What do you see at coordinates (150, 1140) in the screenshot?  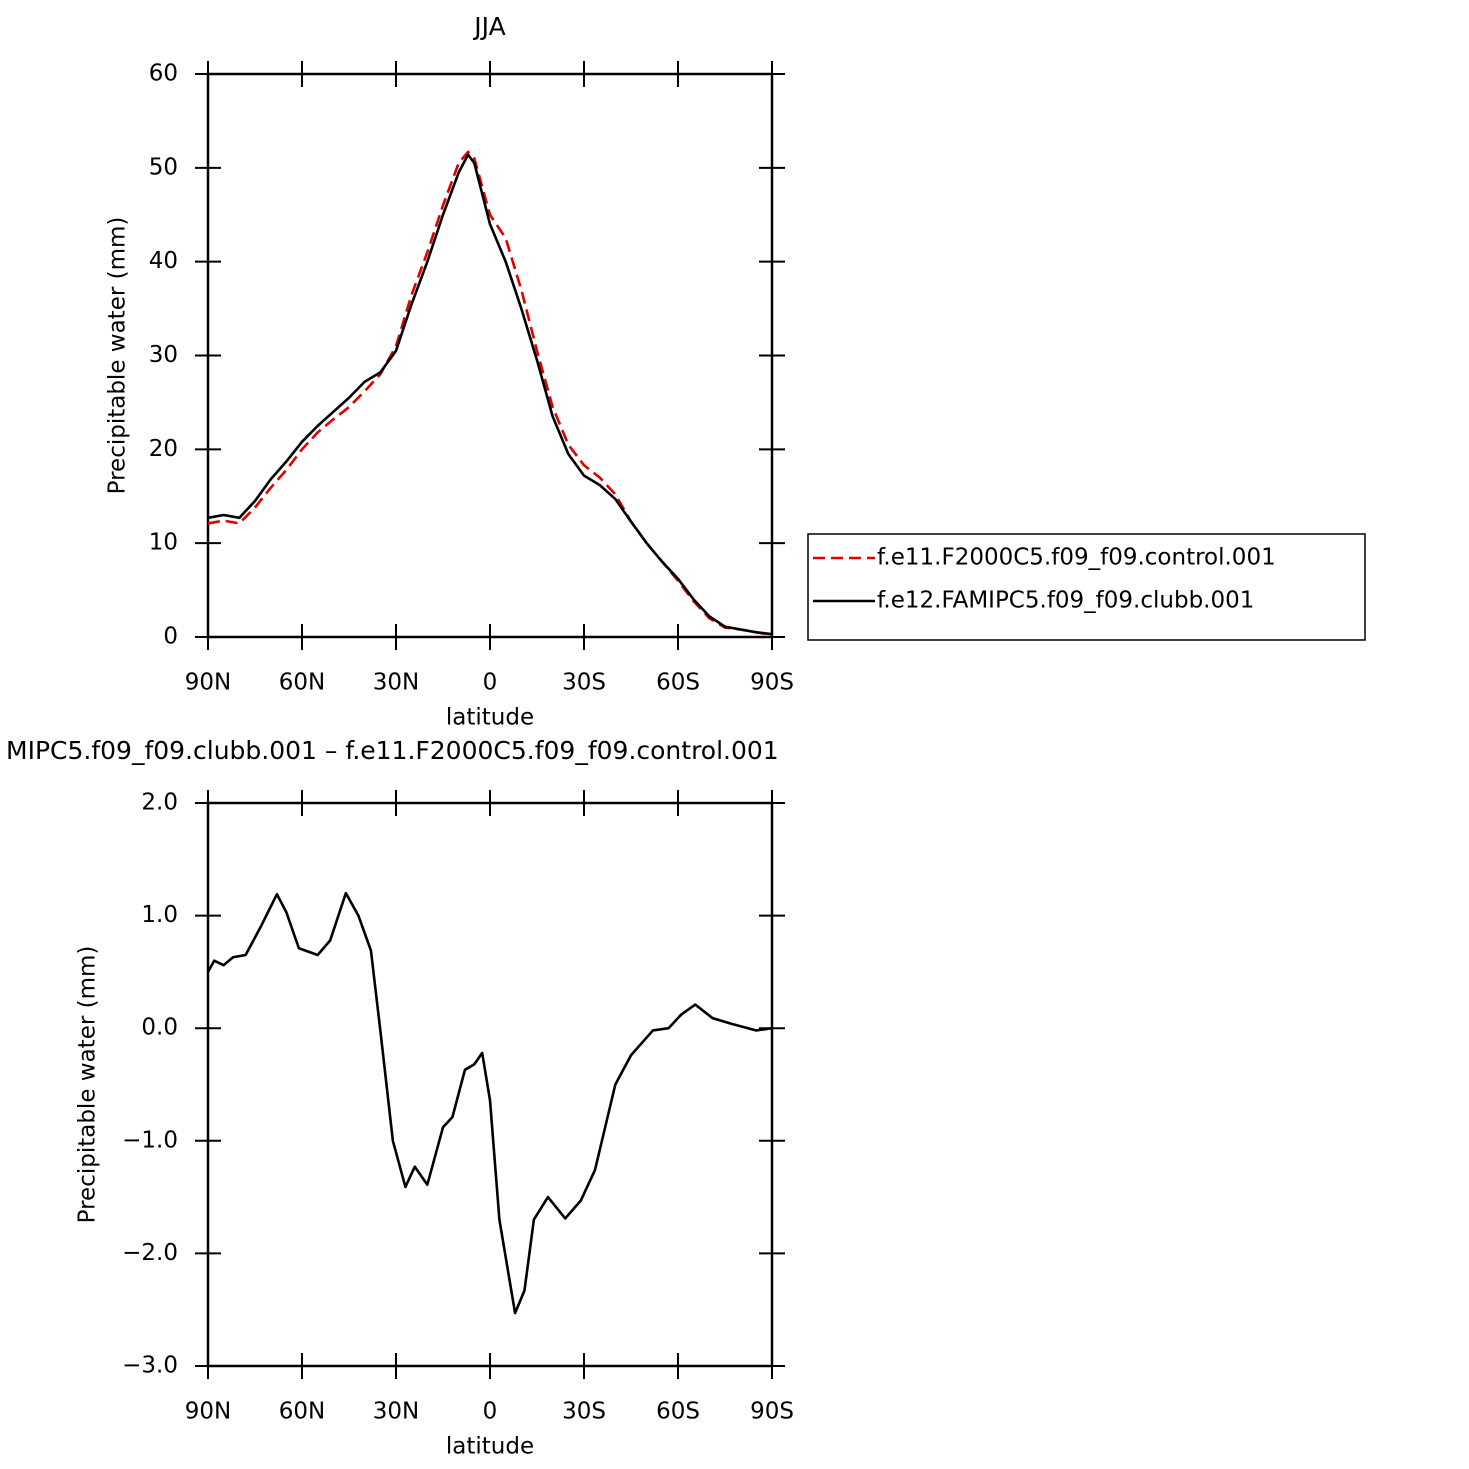 I see `y-tick-label: −1.0` at bounding box center [150, 1140].